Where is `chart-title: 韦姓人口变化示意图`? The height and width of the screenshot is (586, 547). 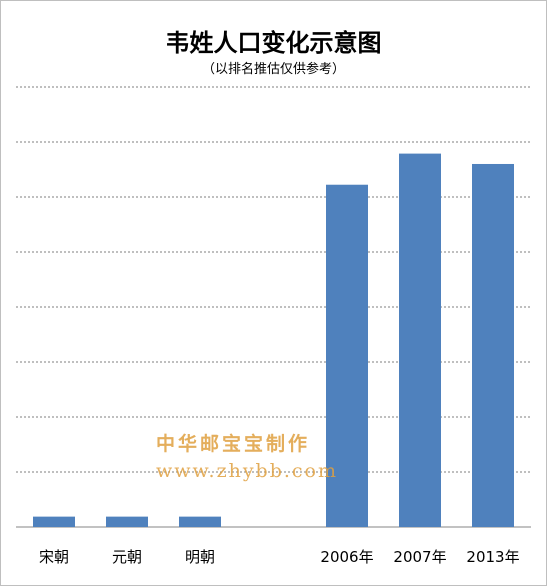
chart-title: 韦姓人口变化示意图 is located at coordinates (273, 42).